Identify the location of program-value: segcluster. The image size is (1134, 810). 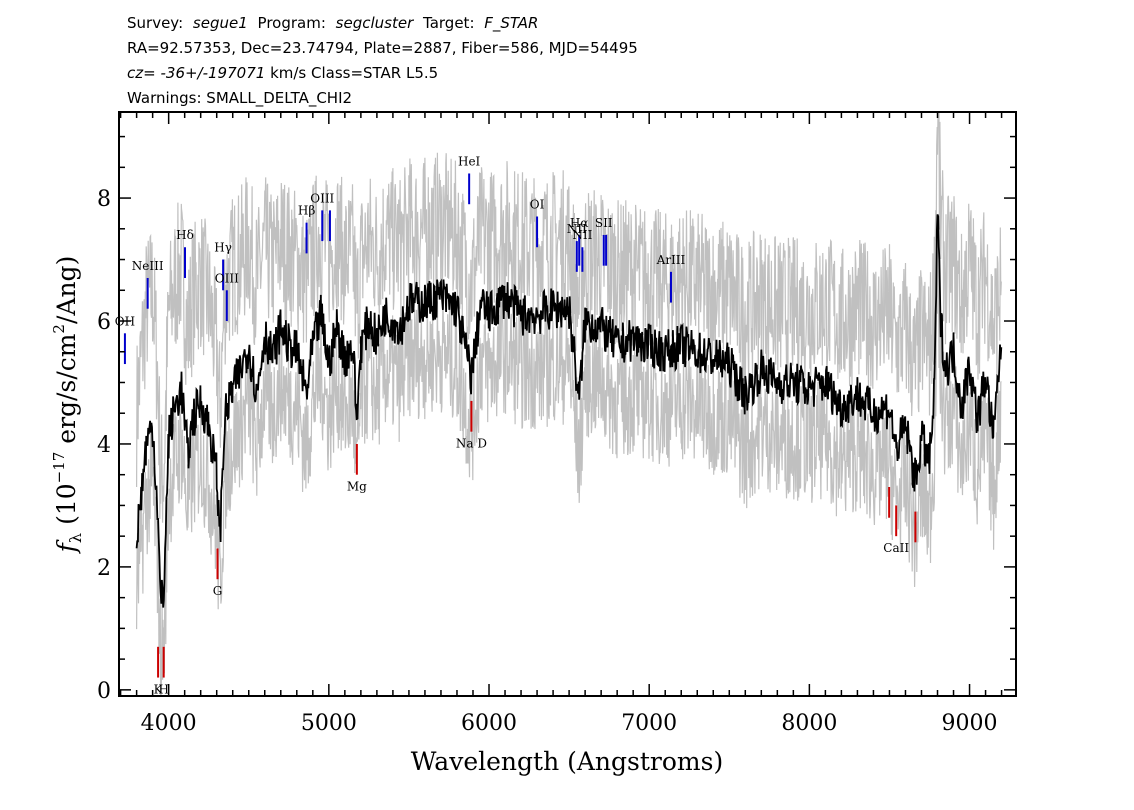
(375, 23).